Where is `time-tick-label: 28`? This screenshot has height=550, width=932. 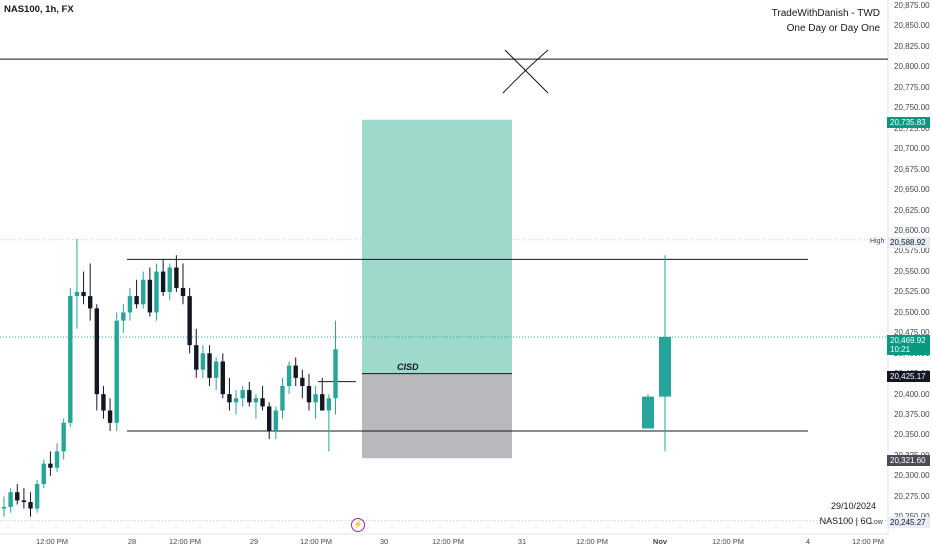 time-tick-label: 28 is located at coordinates (132, 541).